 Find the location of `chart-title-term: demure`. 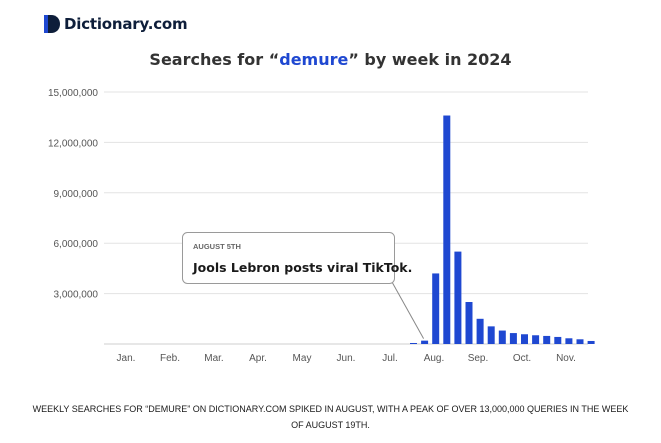

chart-title-term: demure is located at coordinates (314, 59).